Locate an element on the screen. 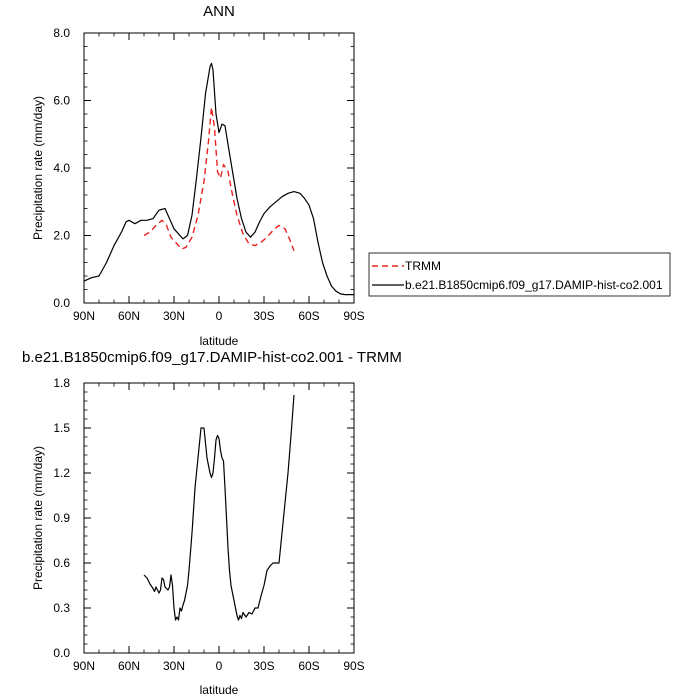 The width and height of the screenshot is (700, 700). y-tick-label: 0.6 is located at coordinates (61, 563).